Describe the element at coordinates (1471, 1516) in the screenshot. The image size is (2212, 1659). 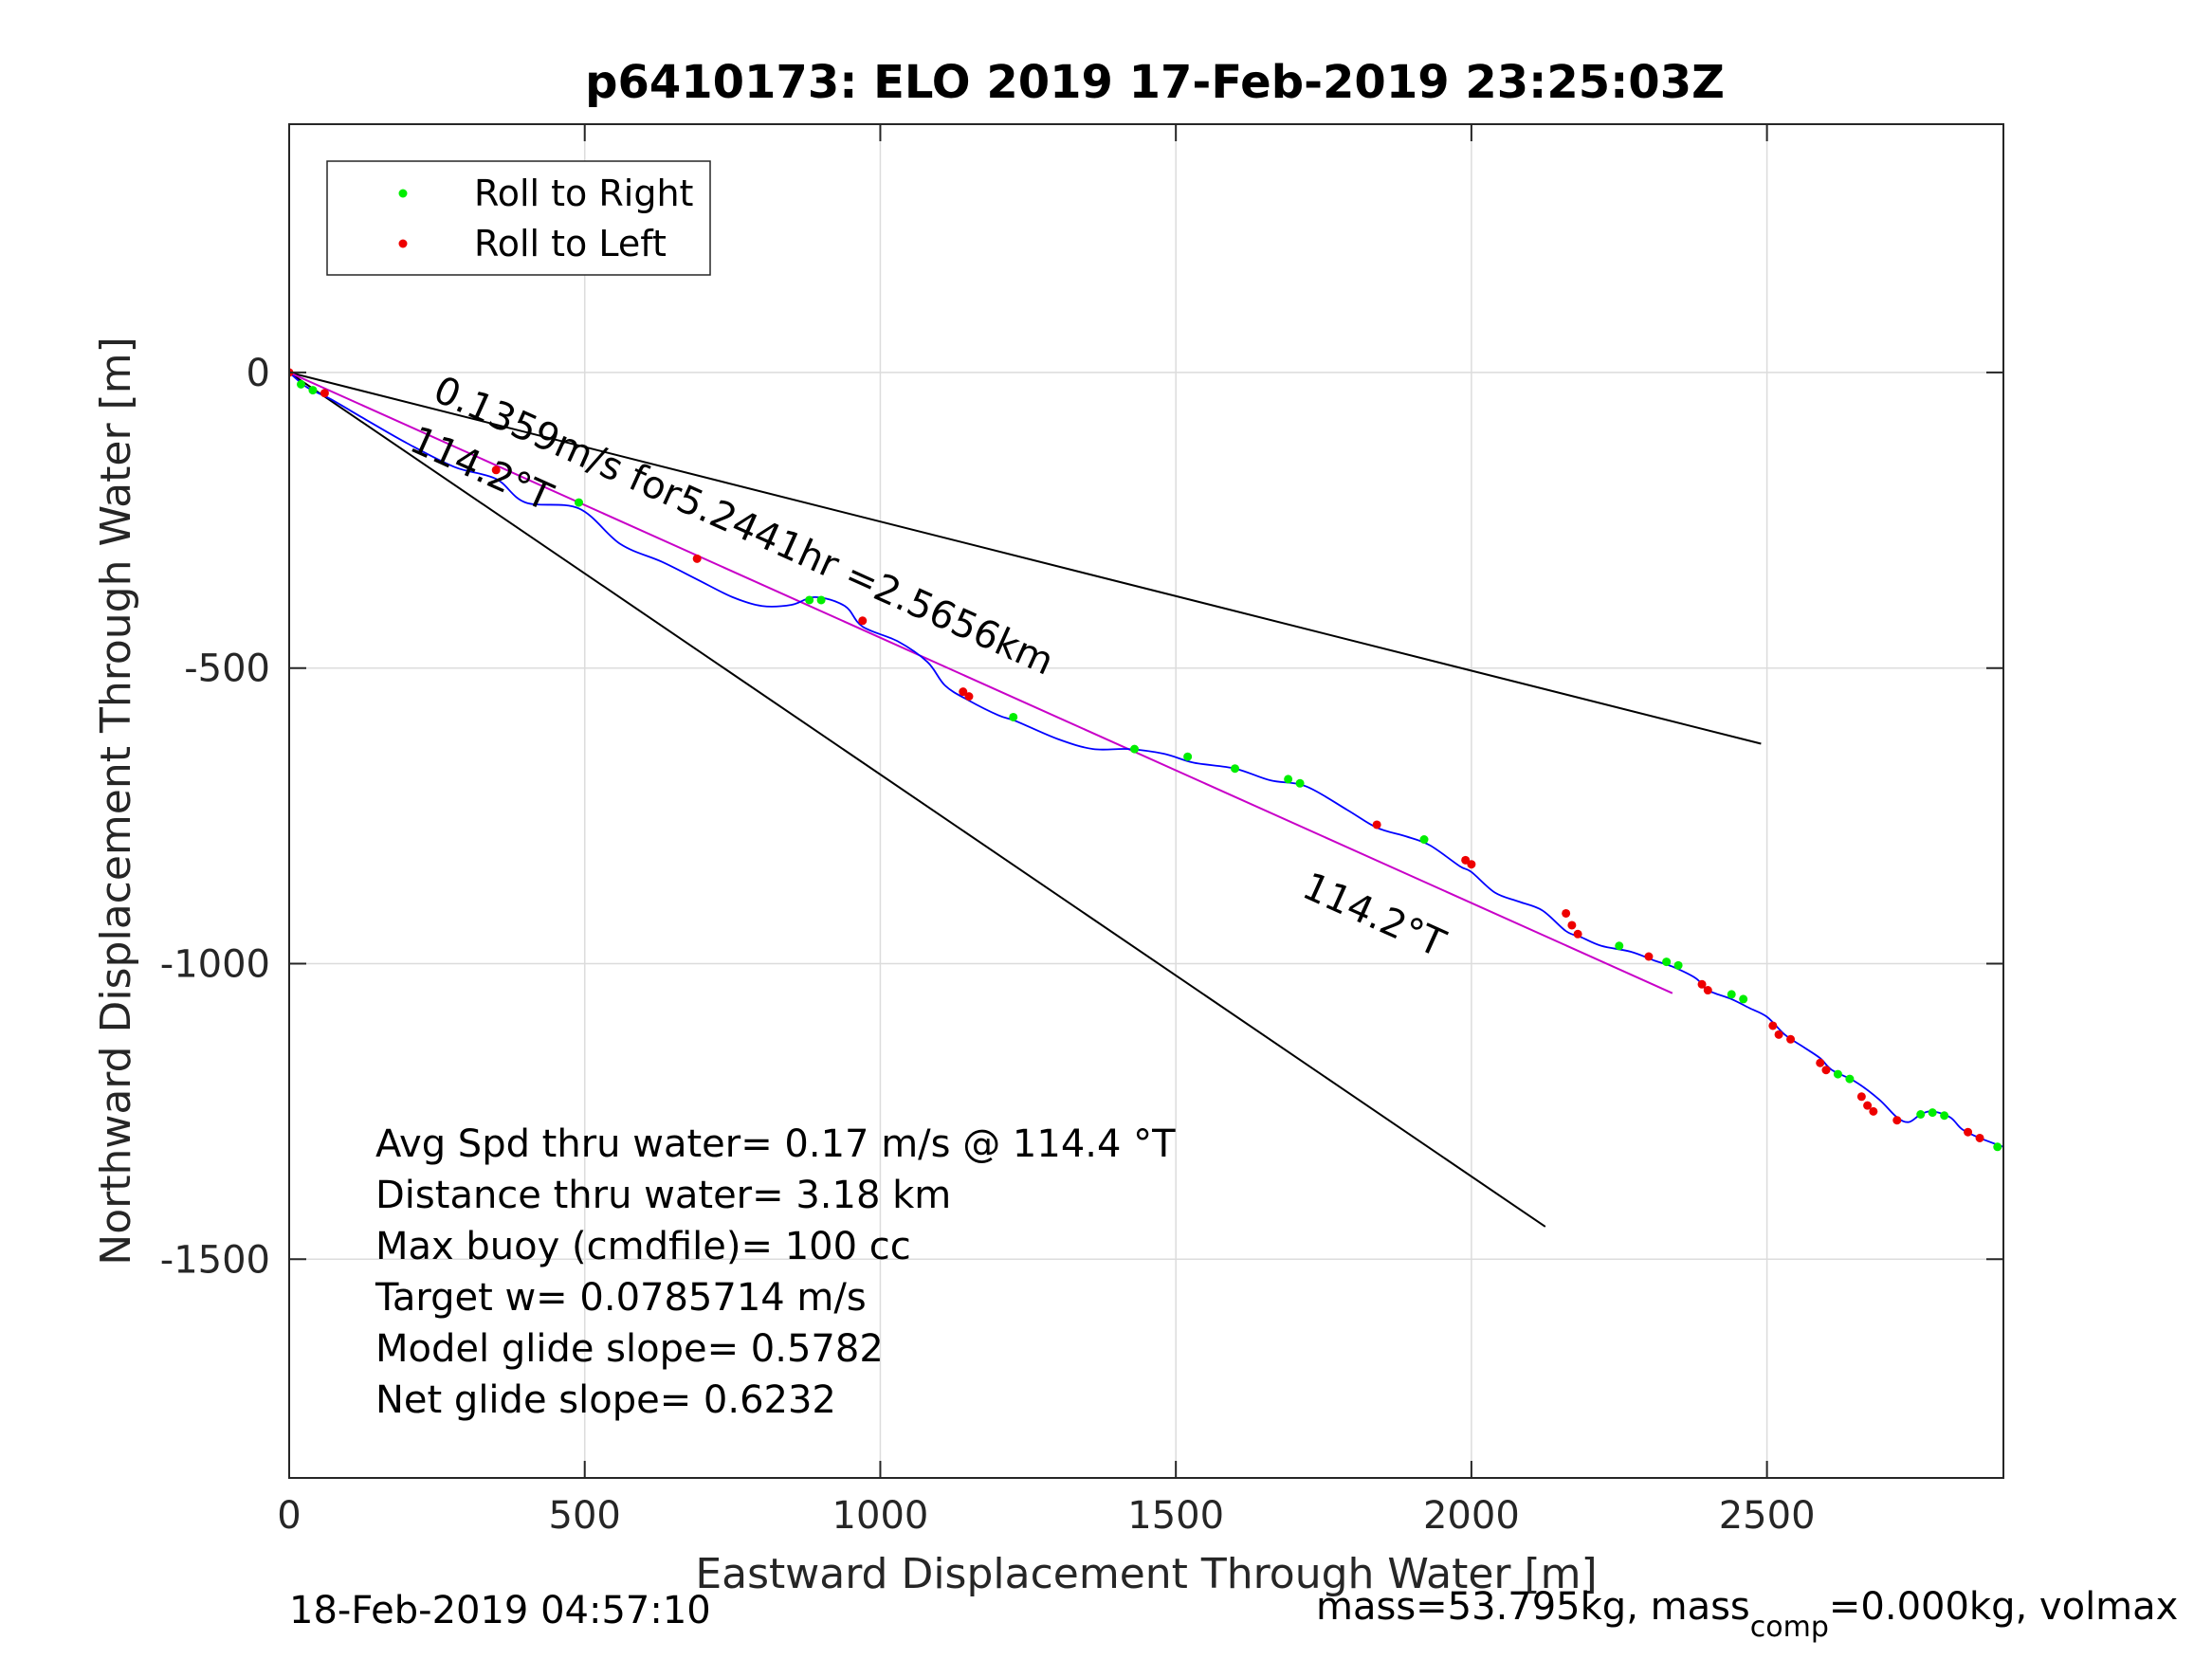
I see `x-tick-label: 2000` at that location.